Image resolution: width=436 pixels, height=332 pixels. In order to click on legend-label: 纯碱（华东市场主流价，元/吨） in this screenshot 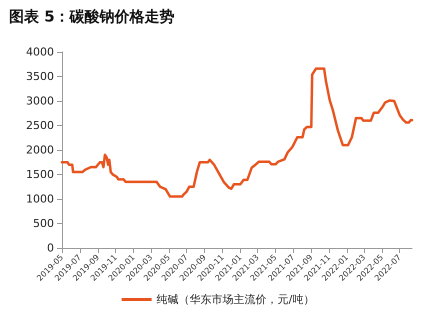, I will do `click(235, 299)`.